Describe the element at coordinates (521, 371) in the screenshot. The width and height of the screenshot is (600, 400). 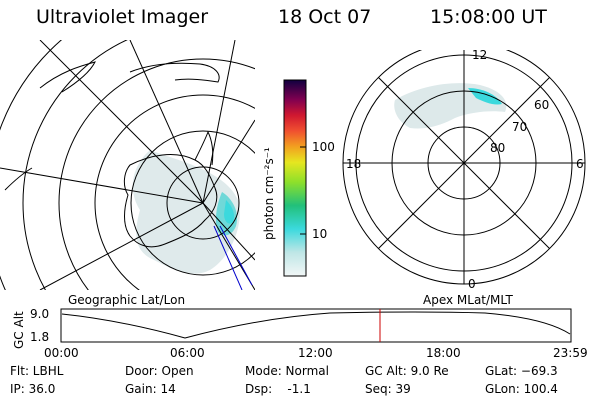
I see `glat-status: GLat: −69.3` at that location.